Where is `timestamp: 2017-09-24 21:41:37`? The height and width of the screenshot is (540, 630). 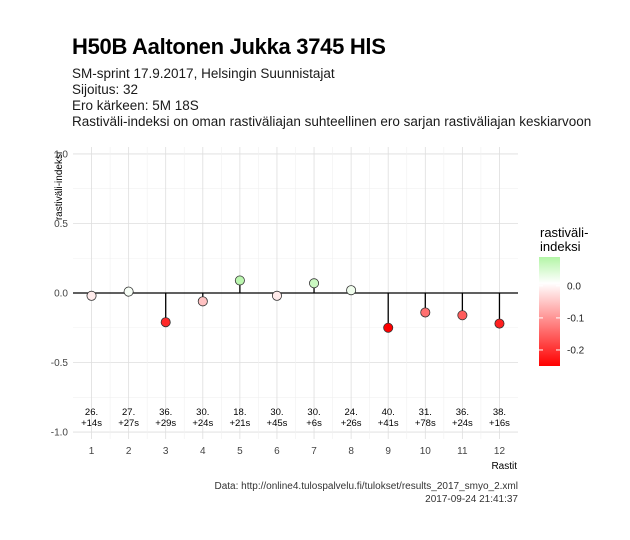
timestamp: 2017-09-24 21:41:37 is located at coordinates (471, 499).